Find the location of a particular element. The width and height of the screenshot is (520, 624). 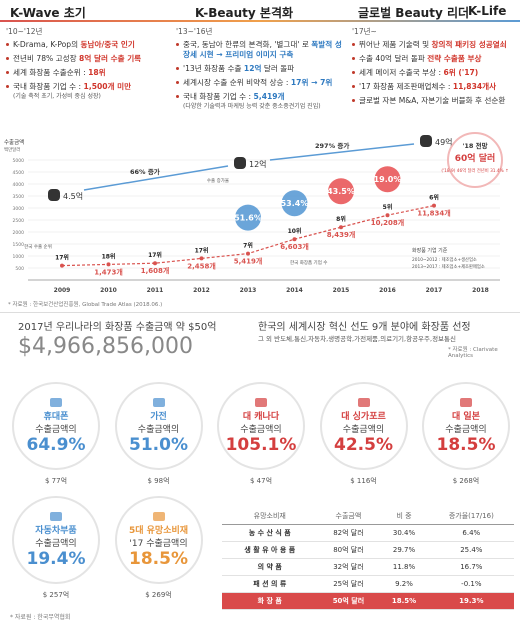

rank-label: 10위 is located at coordinates (295, 231).